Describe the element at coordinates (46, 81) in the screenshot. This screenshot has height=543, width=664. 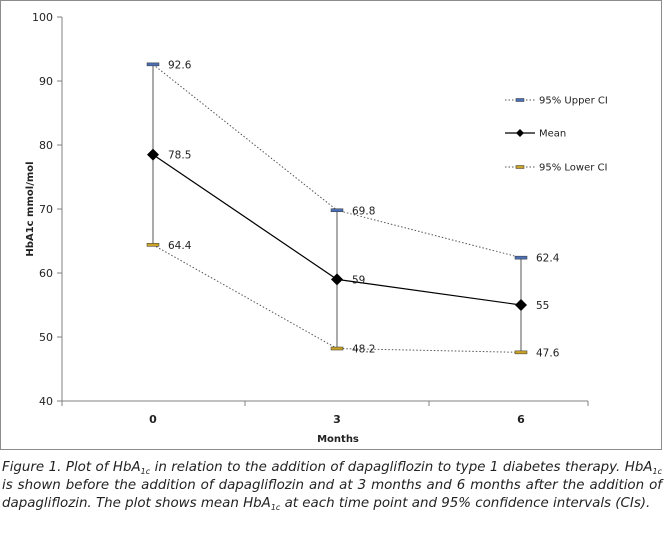
I see `y-tick-label: 90` at that location.